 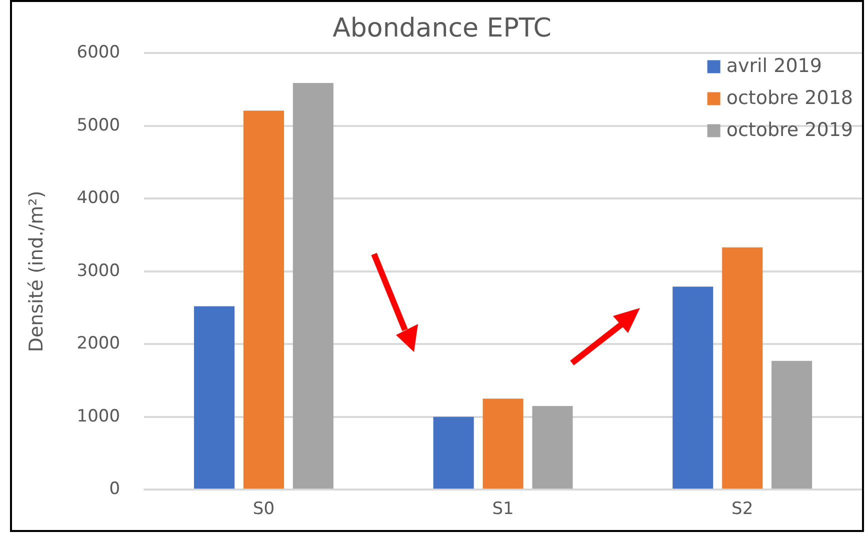 I want to click on y-tick-label: 6000, so click(x=98, y=52).